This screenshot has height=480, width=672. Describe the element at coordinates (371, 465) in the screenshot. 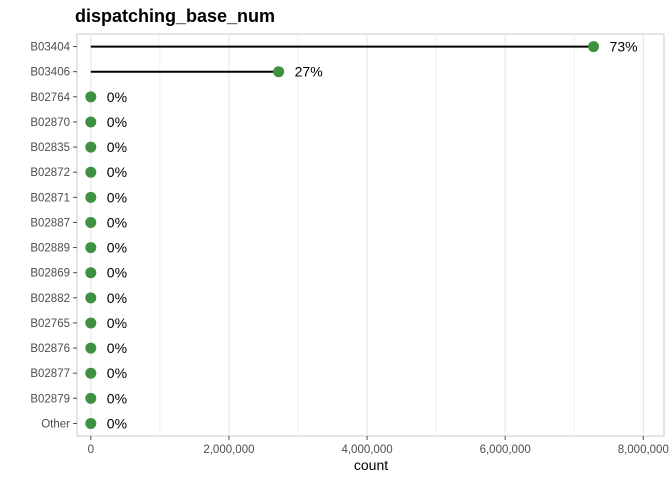

I see `x-axis-label: count` at that location.